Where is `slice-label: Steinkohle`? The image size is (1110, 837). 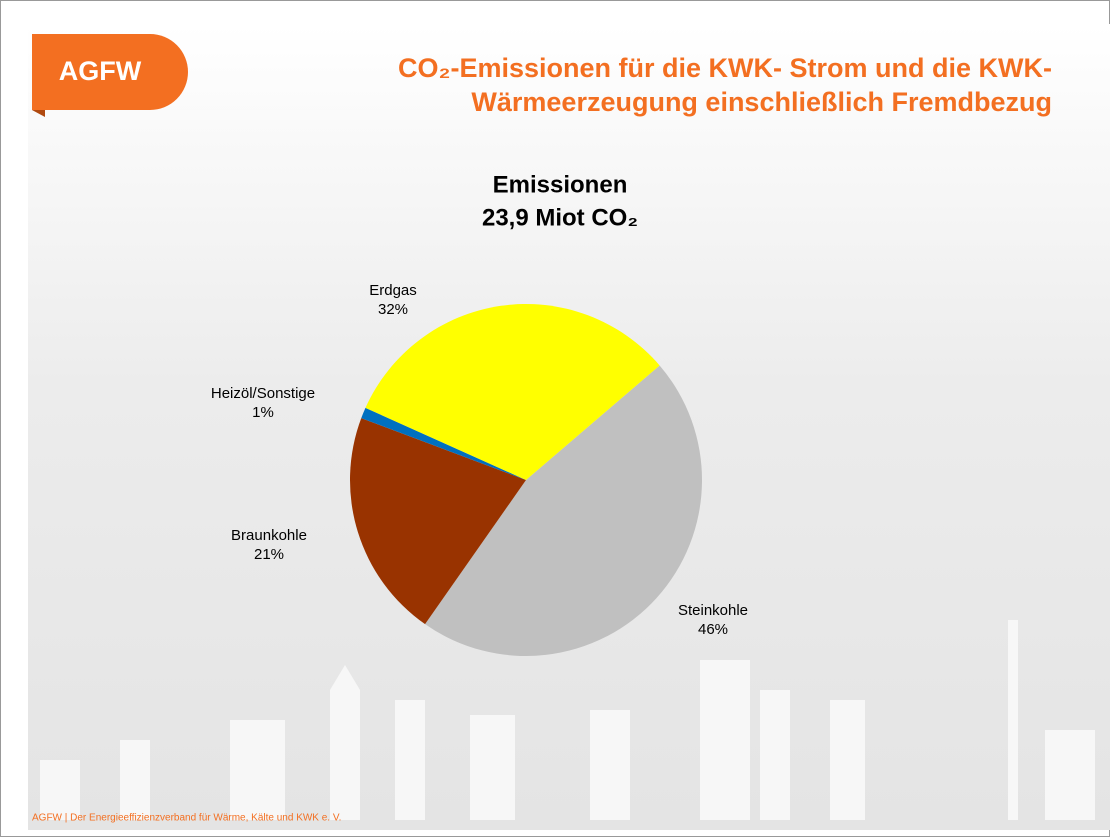
slice-label: Steinkohle is located at coordinates (713, 610).